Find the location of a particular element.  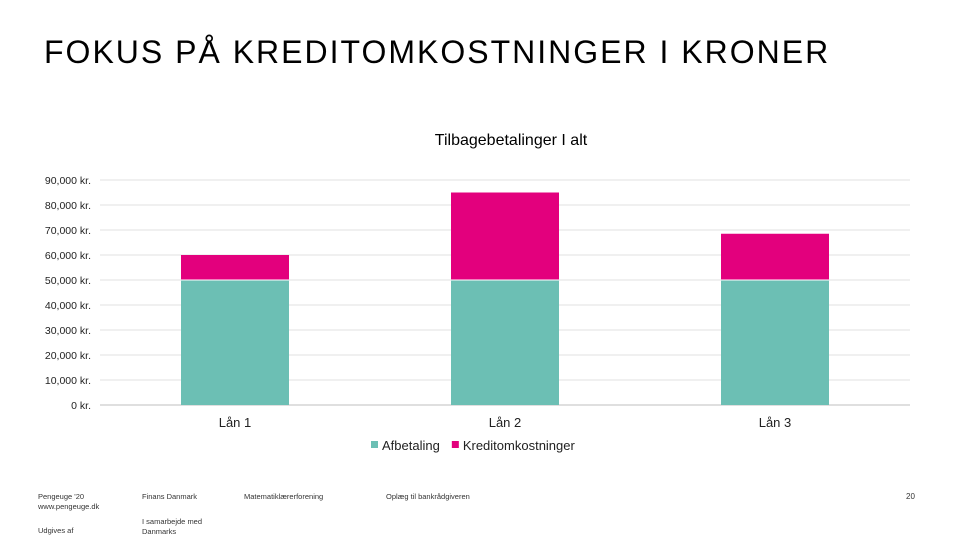

legend-label: Afbetaling is located at coordinates (411, 445).